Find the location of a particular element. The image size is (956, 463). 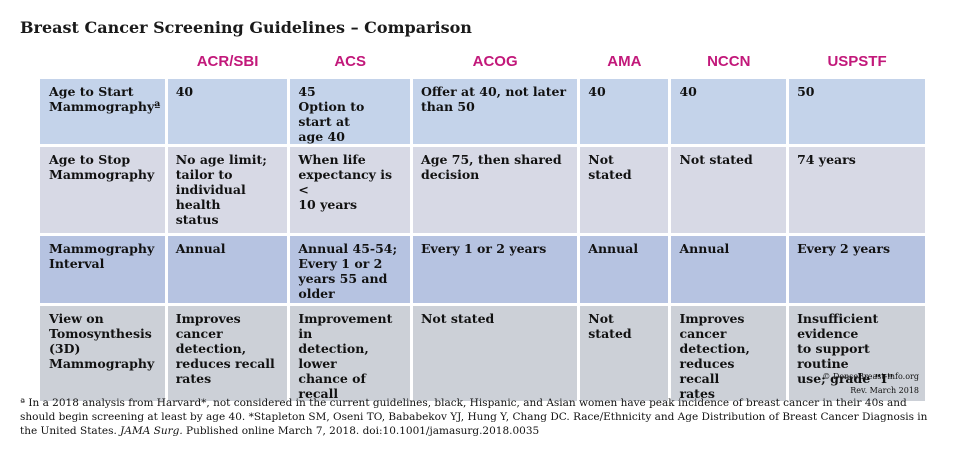

cell-acr-sbi: Annual is located at coordinates (227, 268).